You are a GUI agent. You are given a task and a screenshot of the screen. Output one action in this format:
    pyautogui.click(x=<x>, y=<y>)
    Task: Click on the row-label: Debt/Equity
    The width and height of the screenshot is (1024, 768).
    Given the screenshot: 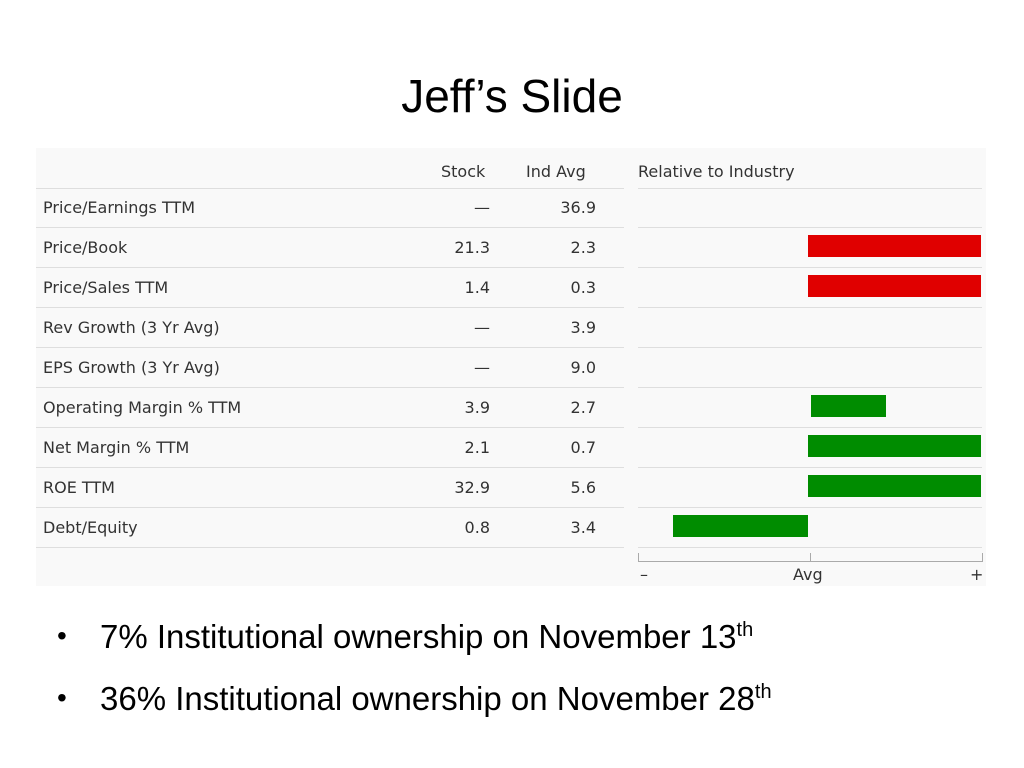 What is the action you would take?
    pyautogui.click(x=90, y=527)
    